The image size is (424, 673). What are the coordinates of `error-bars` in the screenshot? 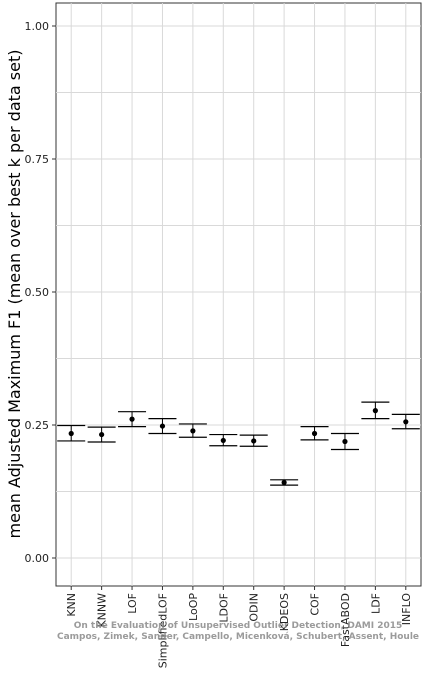 It's located at (238, 443).